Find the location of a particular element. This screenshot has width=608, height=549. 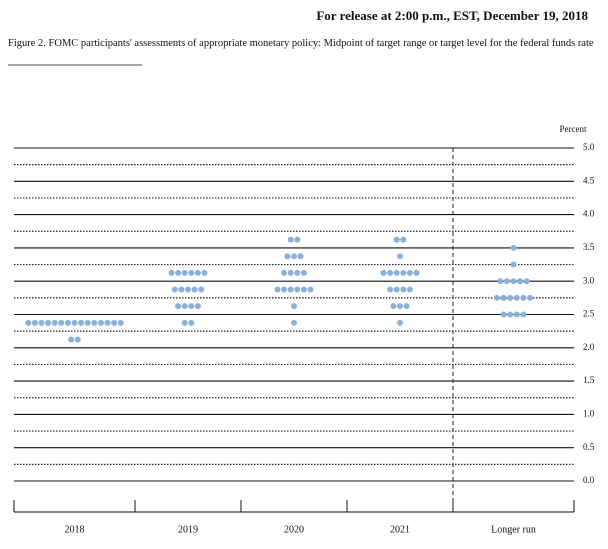

y-tick-label: 4.5 is located at coordinates (589, 180).